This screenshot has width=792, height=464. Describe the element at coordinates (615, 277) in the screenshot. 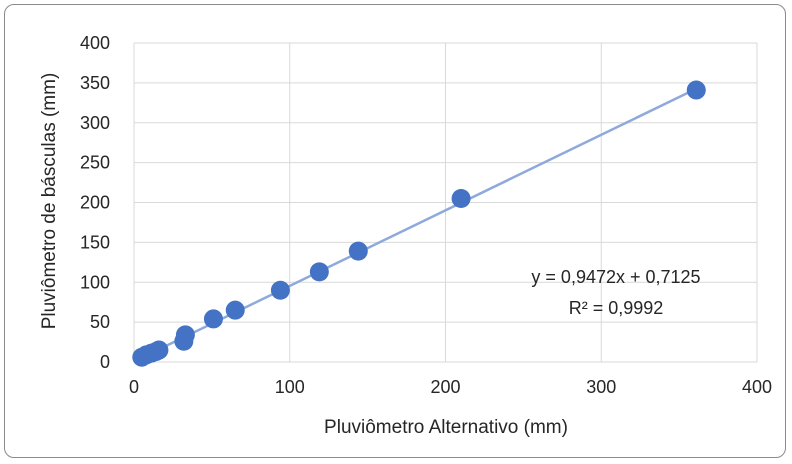

I see `trendline-equation: y = 0,9472x + 0,7125` at that location.